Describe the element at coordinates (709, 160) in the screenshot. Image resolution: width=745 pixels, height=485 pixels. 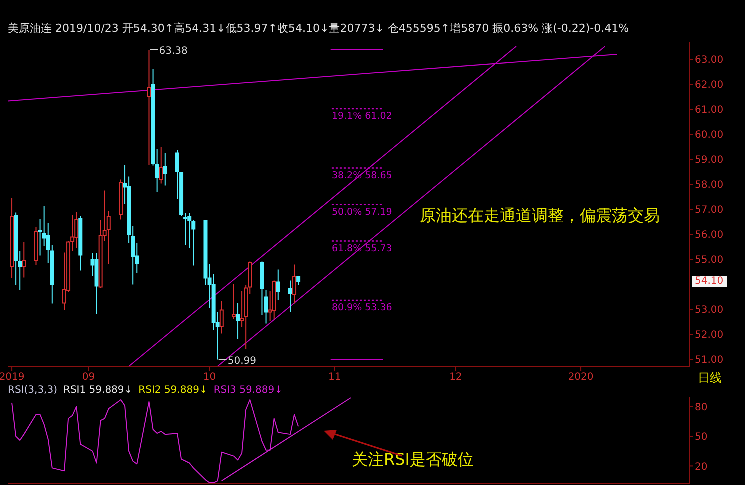
I see `y-tick-label: 59.00` at that location.